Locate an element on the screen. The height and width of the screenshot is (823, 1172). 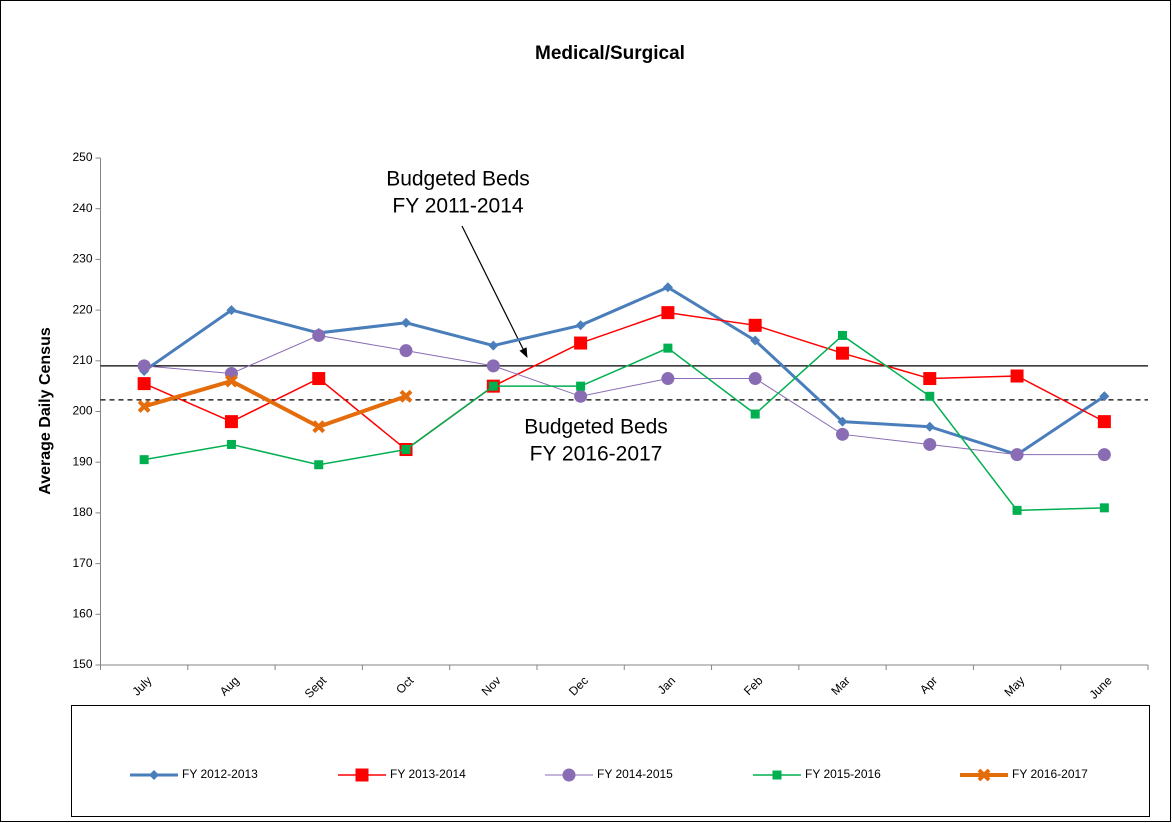
reference-label: FY 2016-2017 is located at coordinates (596, 454).